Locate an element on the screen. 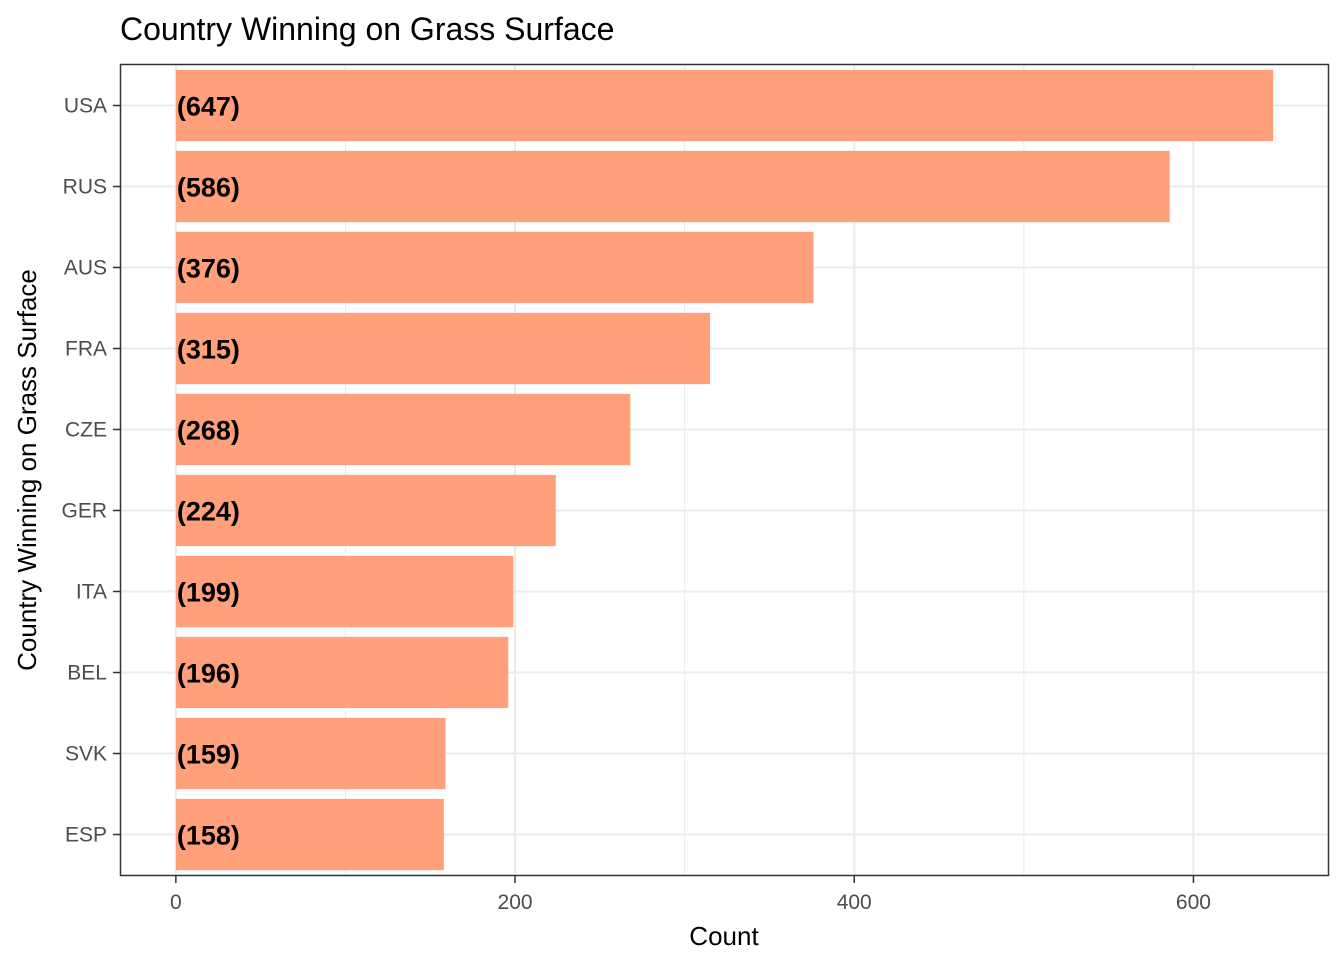 This screenshot has height=960, width=1344. y-tick-label: BEL is located at coordinates (87, 673).